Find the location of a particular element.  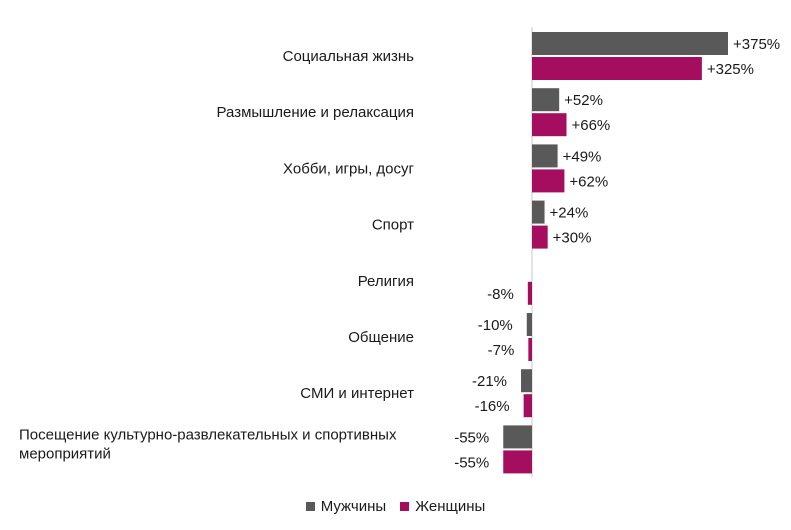

category-label: Религия is located at coordinates (386, 281).